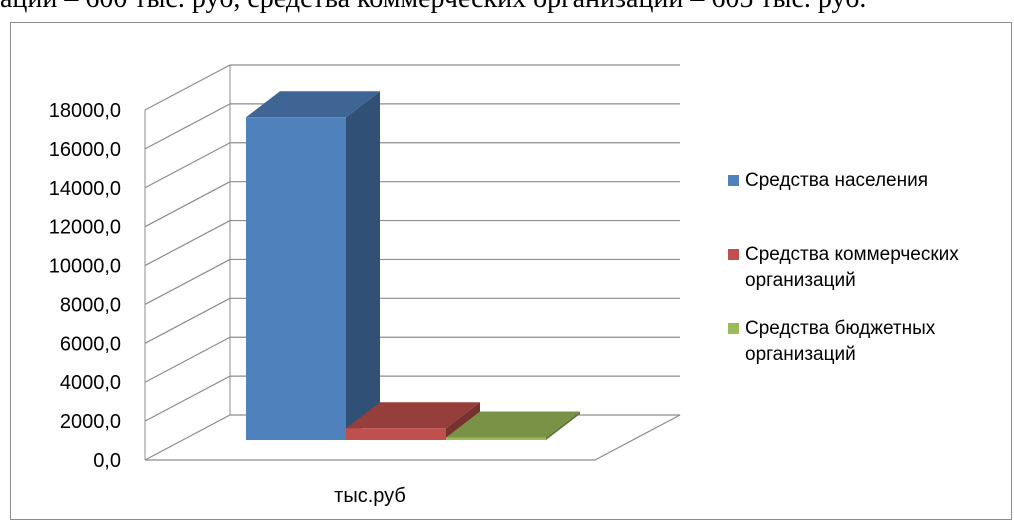 The image size is (1014, 523). I want to click on y-tick-label: 2000,0, so click(90, 422).